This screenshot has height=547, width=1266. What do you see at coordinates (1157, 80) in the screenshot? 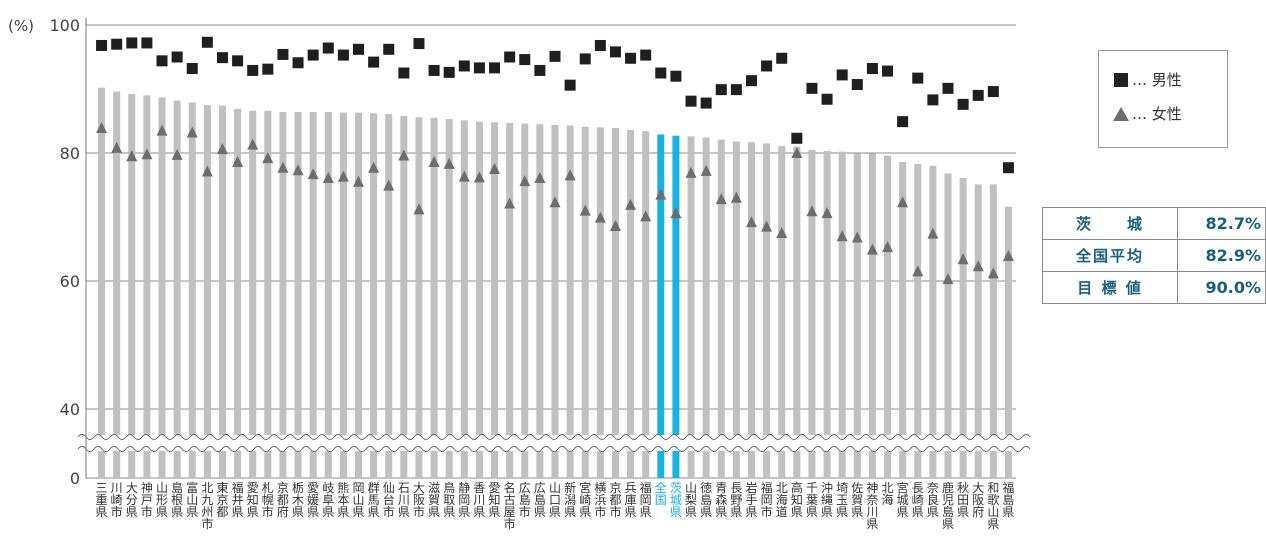
I see `legend-male-label: … 男性` at bounding box center [1157, 80].